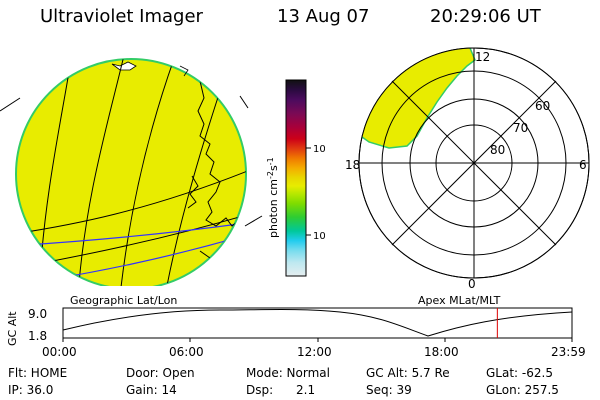 Image resolution: width=600 pixels, height=400 pixels. I want to click on alt-xtick-0: 00:00, so click(59, 352).